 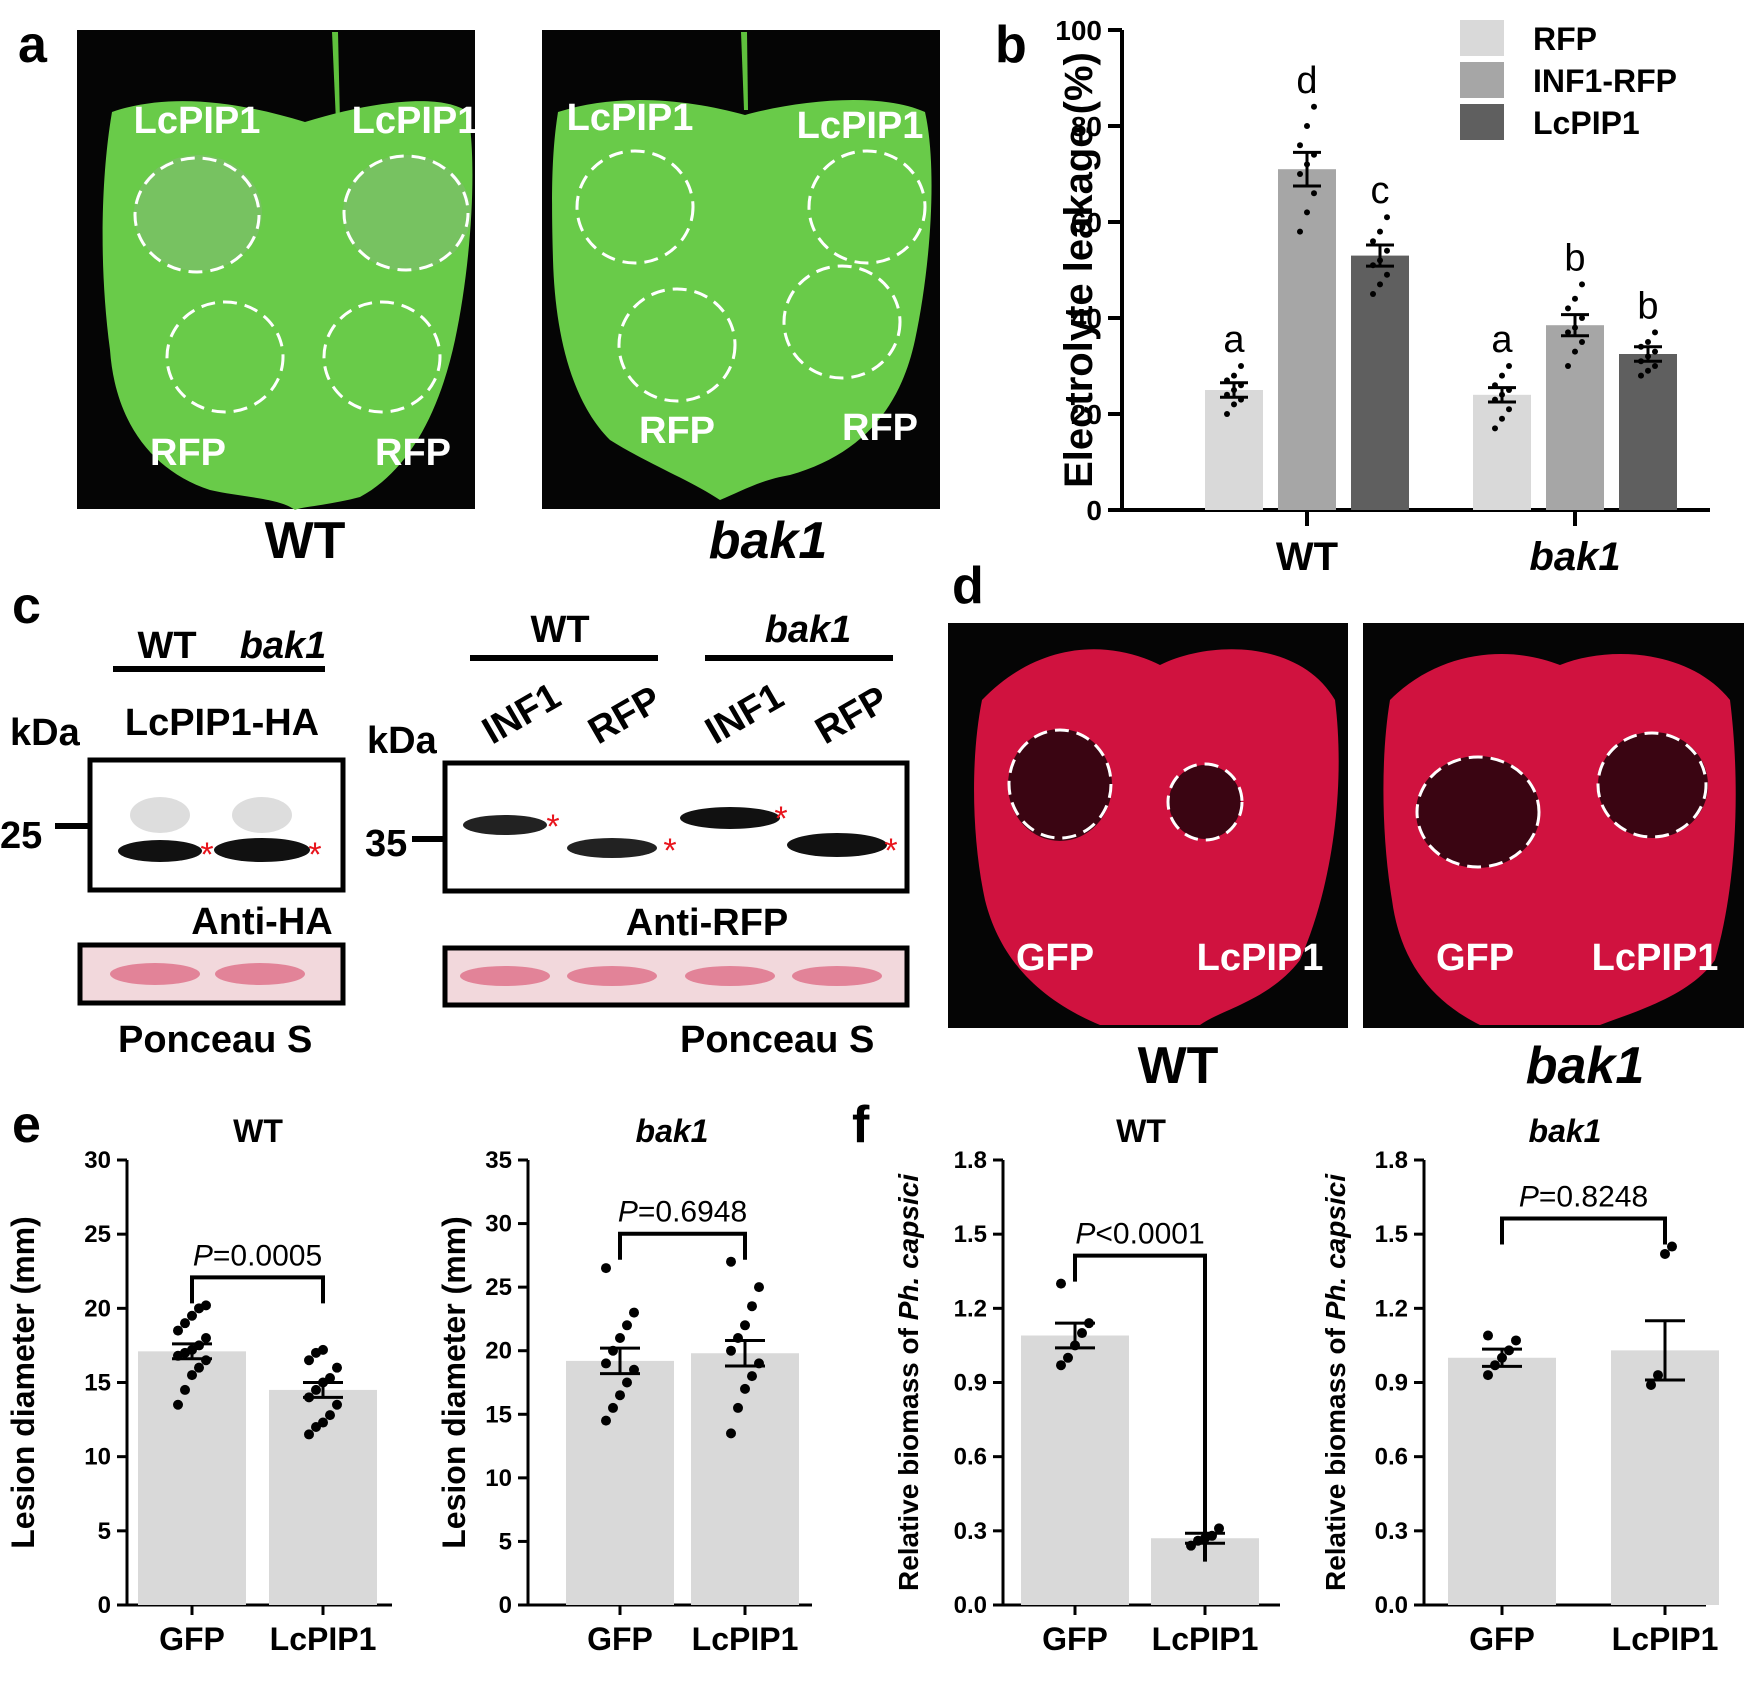 I want to click on f1-y-tick-label: 1.2, so click(x=970, y=1308).